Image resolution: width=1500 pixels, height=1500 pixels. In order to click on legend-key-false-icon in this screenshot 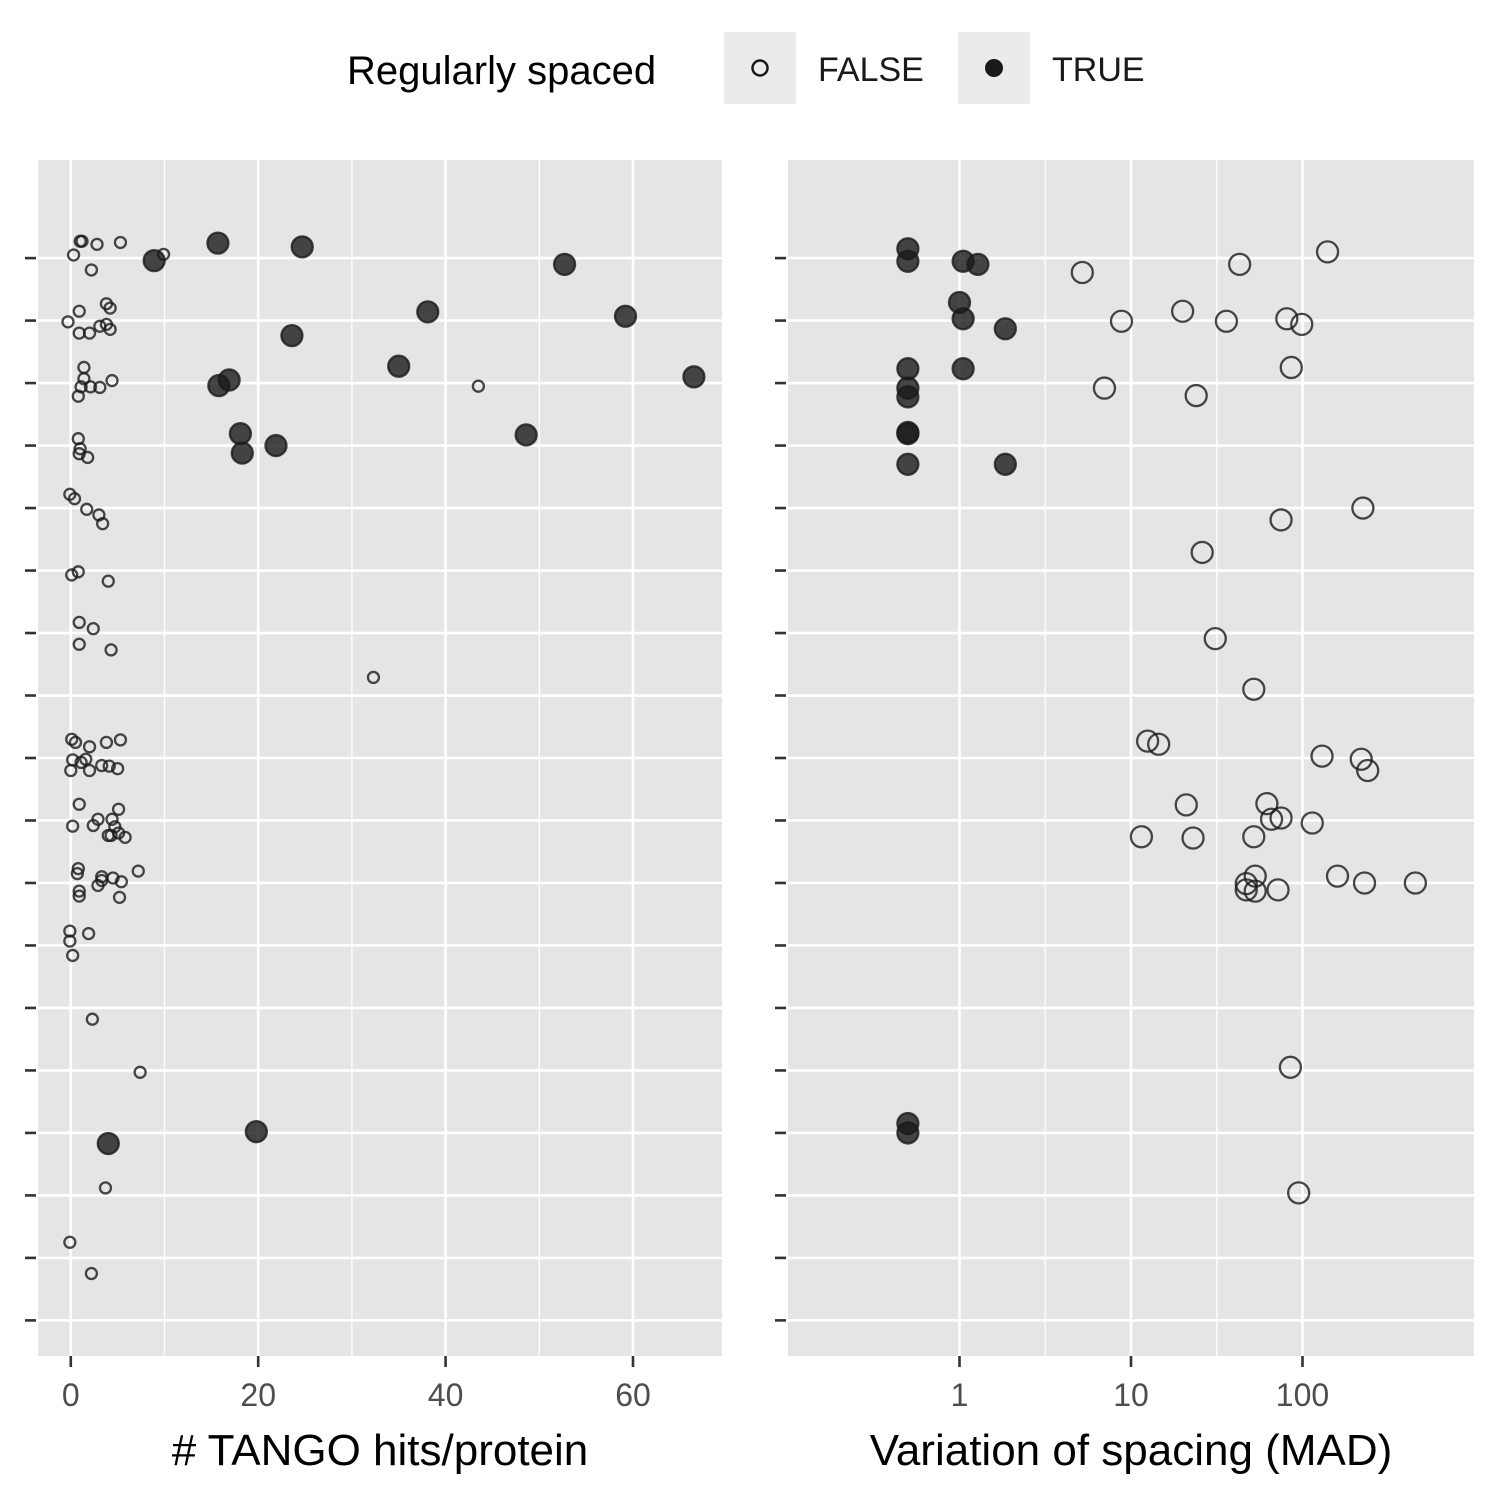, I will do `click(760, 68)`.